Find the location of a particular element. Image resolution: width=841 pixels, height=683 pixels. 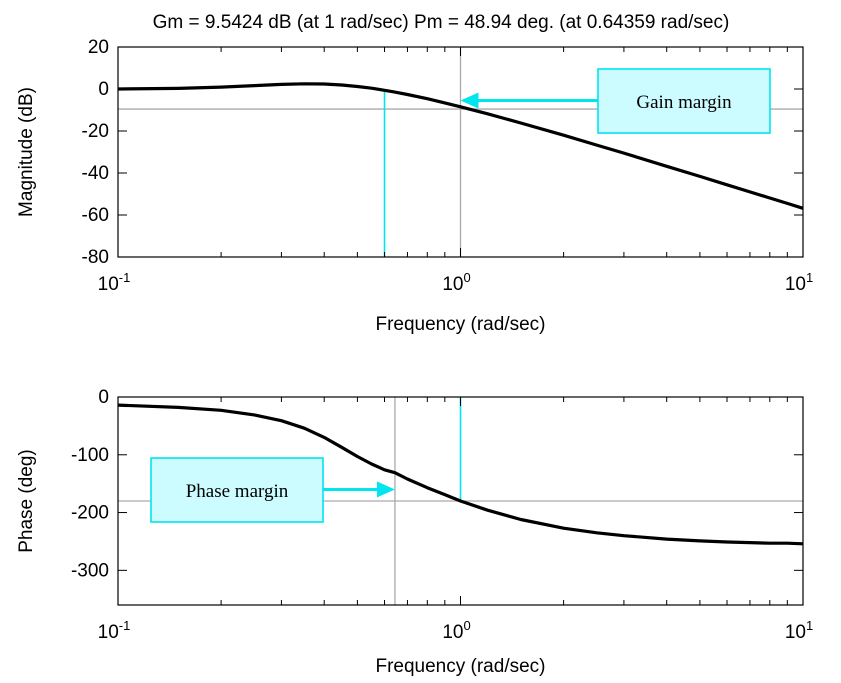

phase-x-tick-label: 10⁻¹ is located at coordinates (114, 630).